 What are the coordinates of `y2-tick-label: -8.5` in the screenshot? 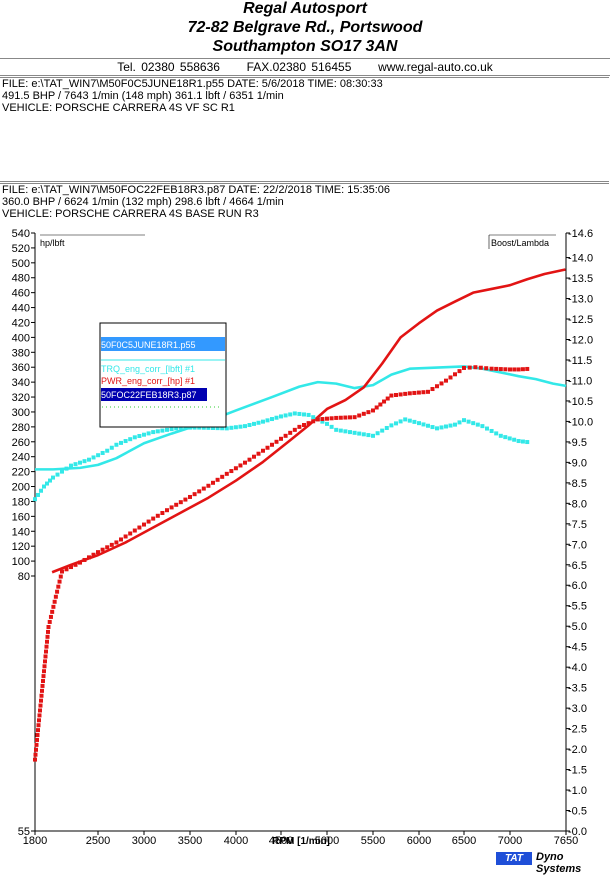 It's located at (577, 484).